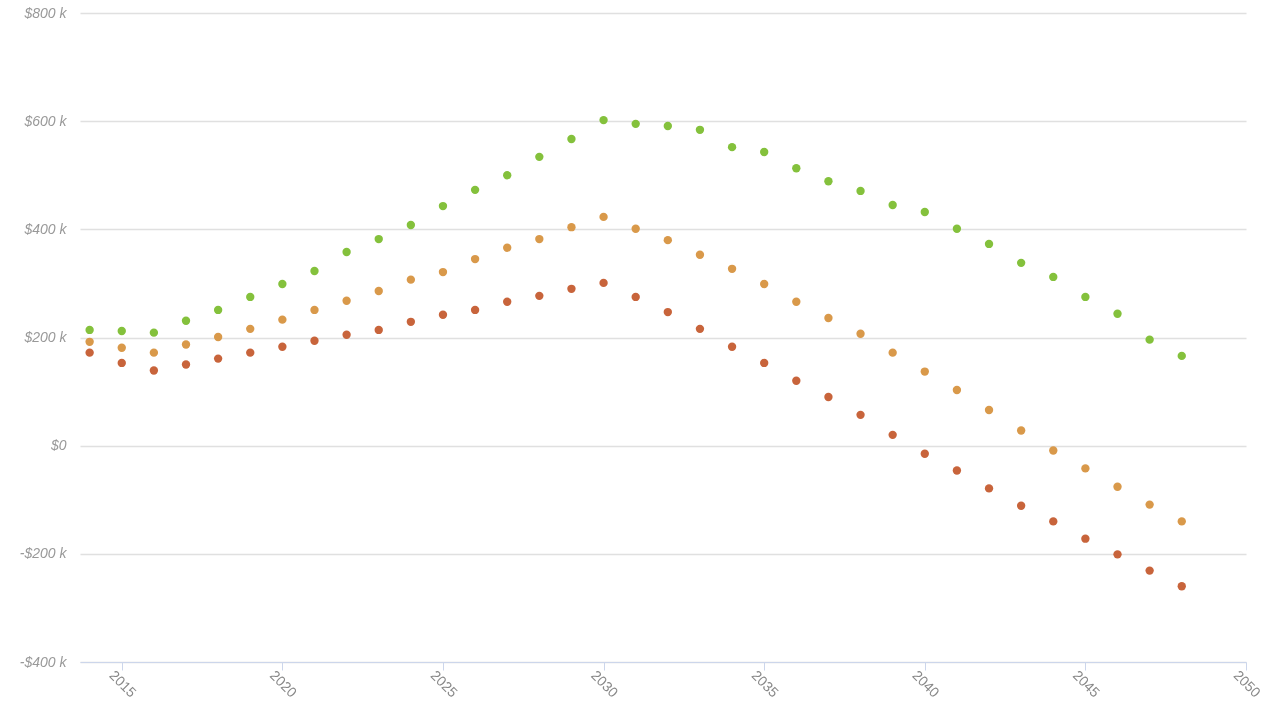  What do you see at coordinates (43, 661) in the screenshot?
I see `y-tick-label: -$400 k` at bounding box center [43, 661].